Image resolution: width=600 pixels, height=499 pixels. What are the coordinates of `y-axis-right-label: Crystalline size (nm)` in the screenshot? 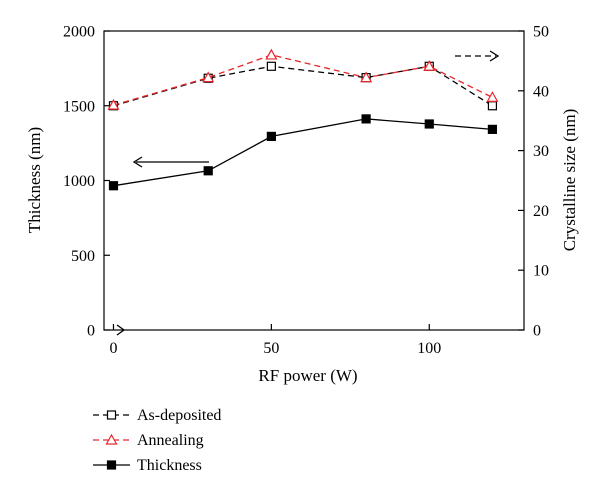 It's located at (569, 180).